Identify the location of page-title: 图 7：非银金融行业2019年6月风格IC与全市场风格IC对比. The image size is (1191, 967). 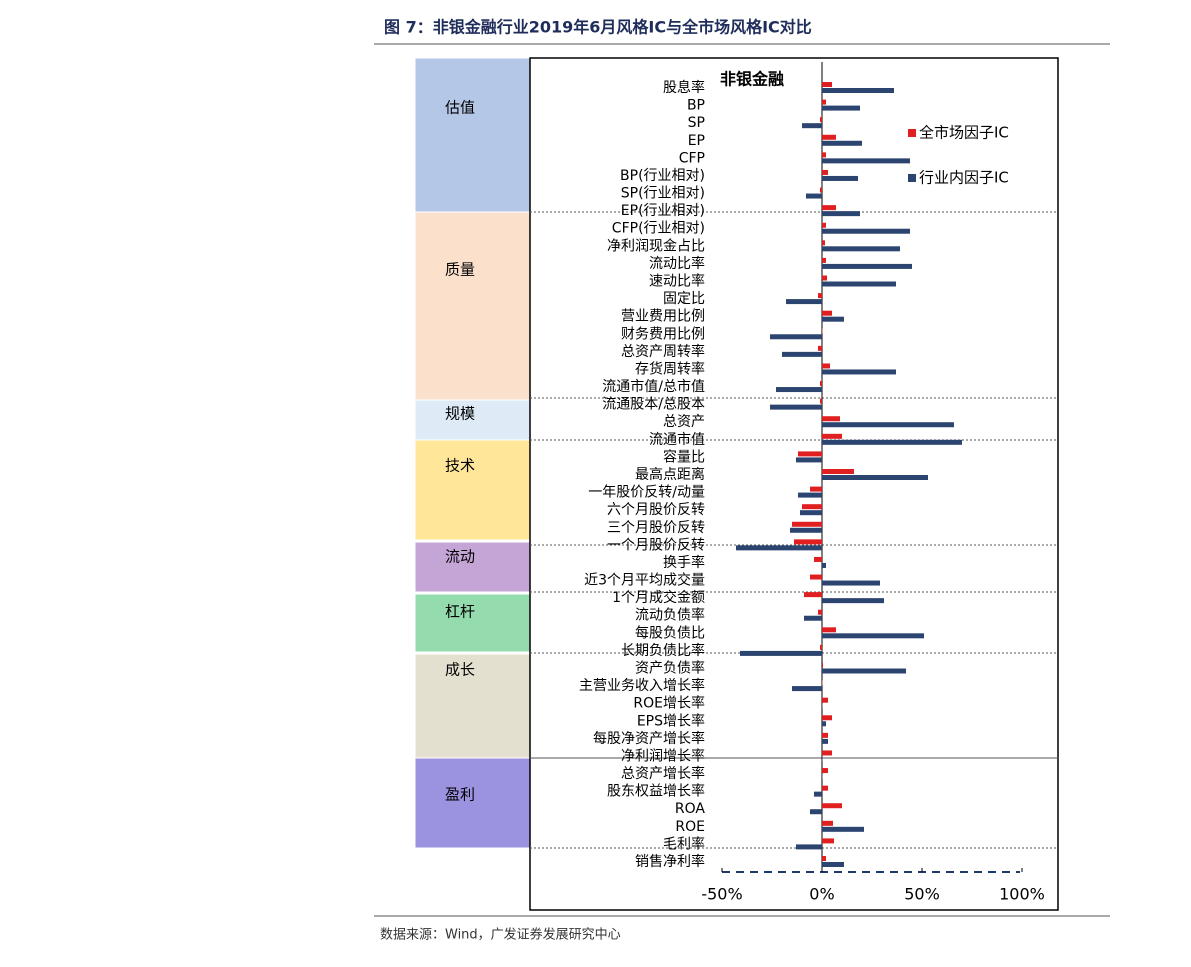
(598, 27).